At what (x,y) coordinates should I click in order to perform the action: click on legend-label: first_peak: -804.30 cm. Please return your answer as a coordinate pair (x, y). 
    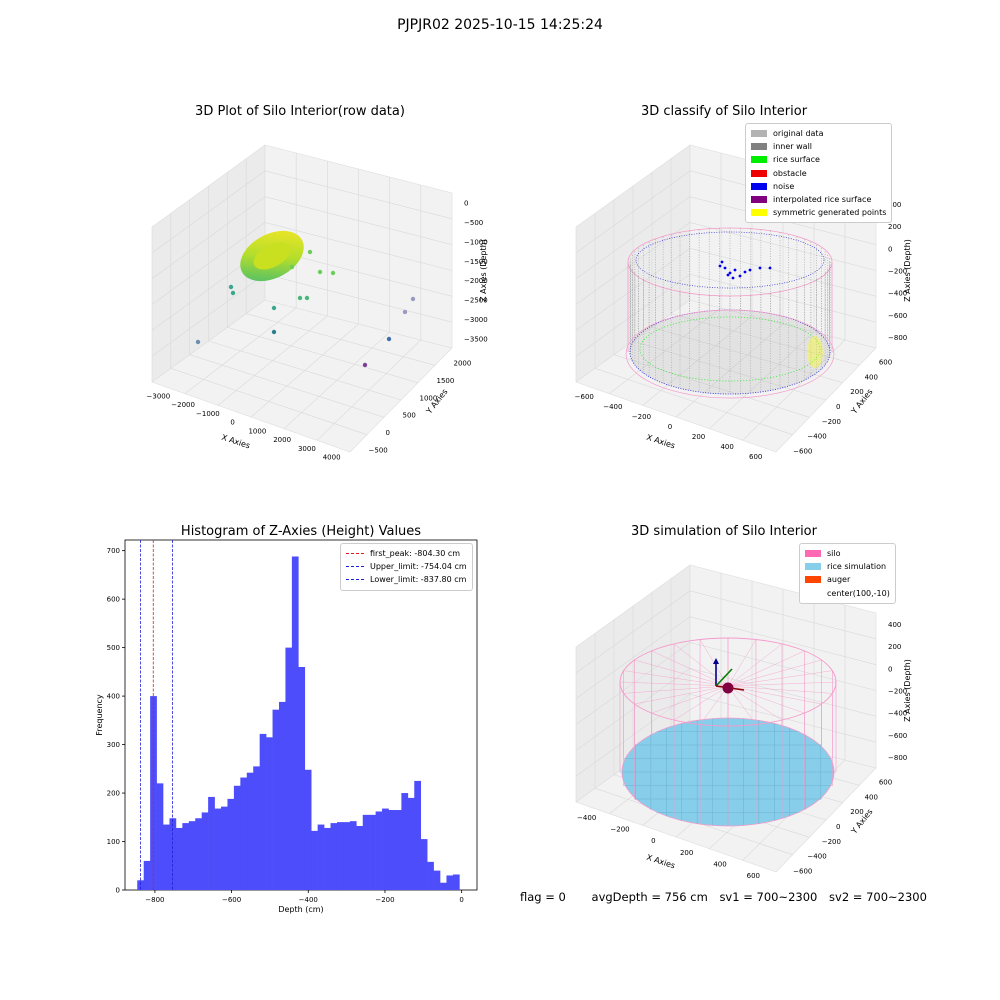
    Looking at the image, I should click on (415, 554).